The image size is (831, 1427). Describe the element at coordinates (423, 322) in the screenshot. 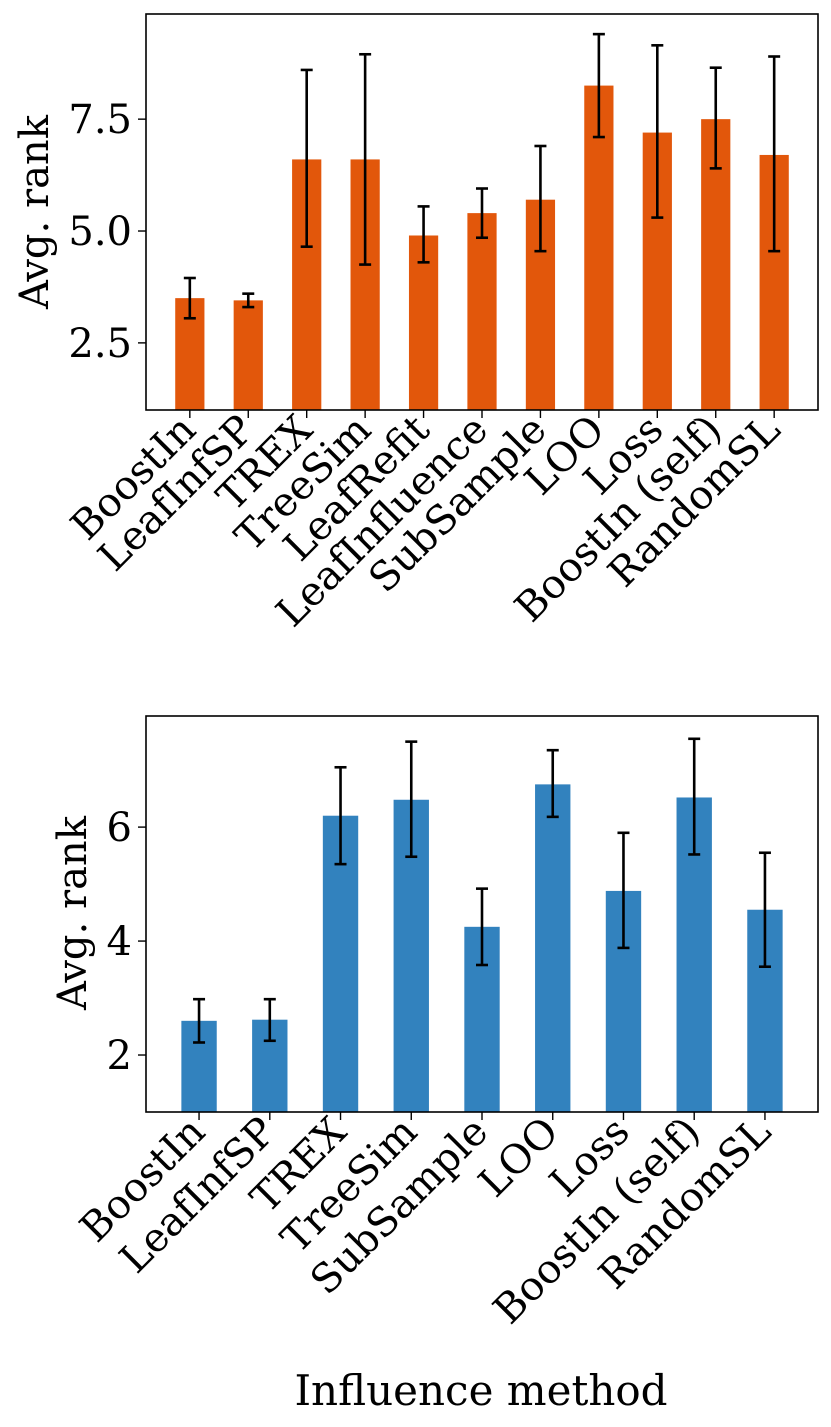

I see `top-bar-leafrefit` at that location.